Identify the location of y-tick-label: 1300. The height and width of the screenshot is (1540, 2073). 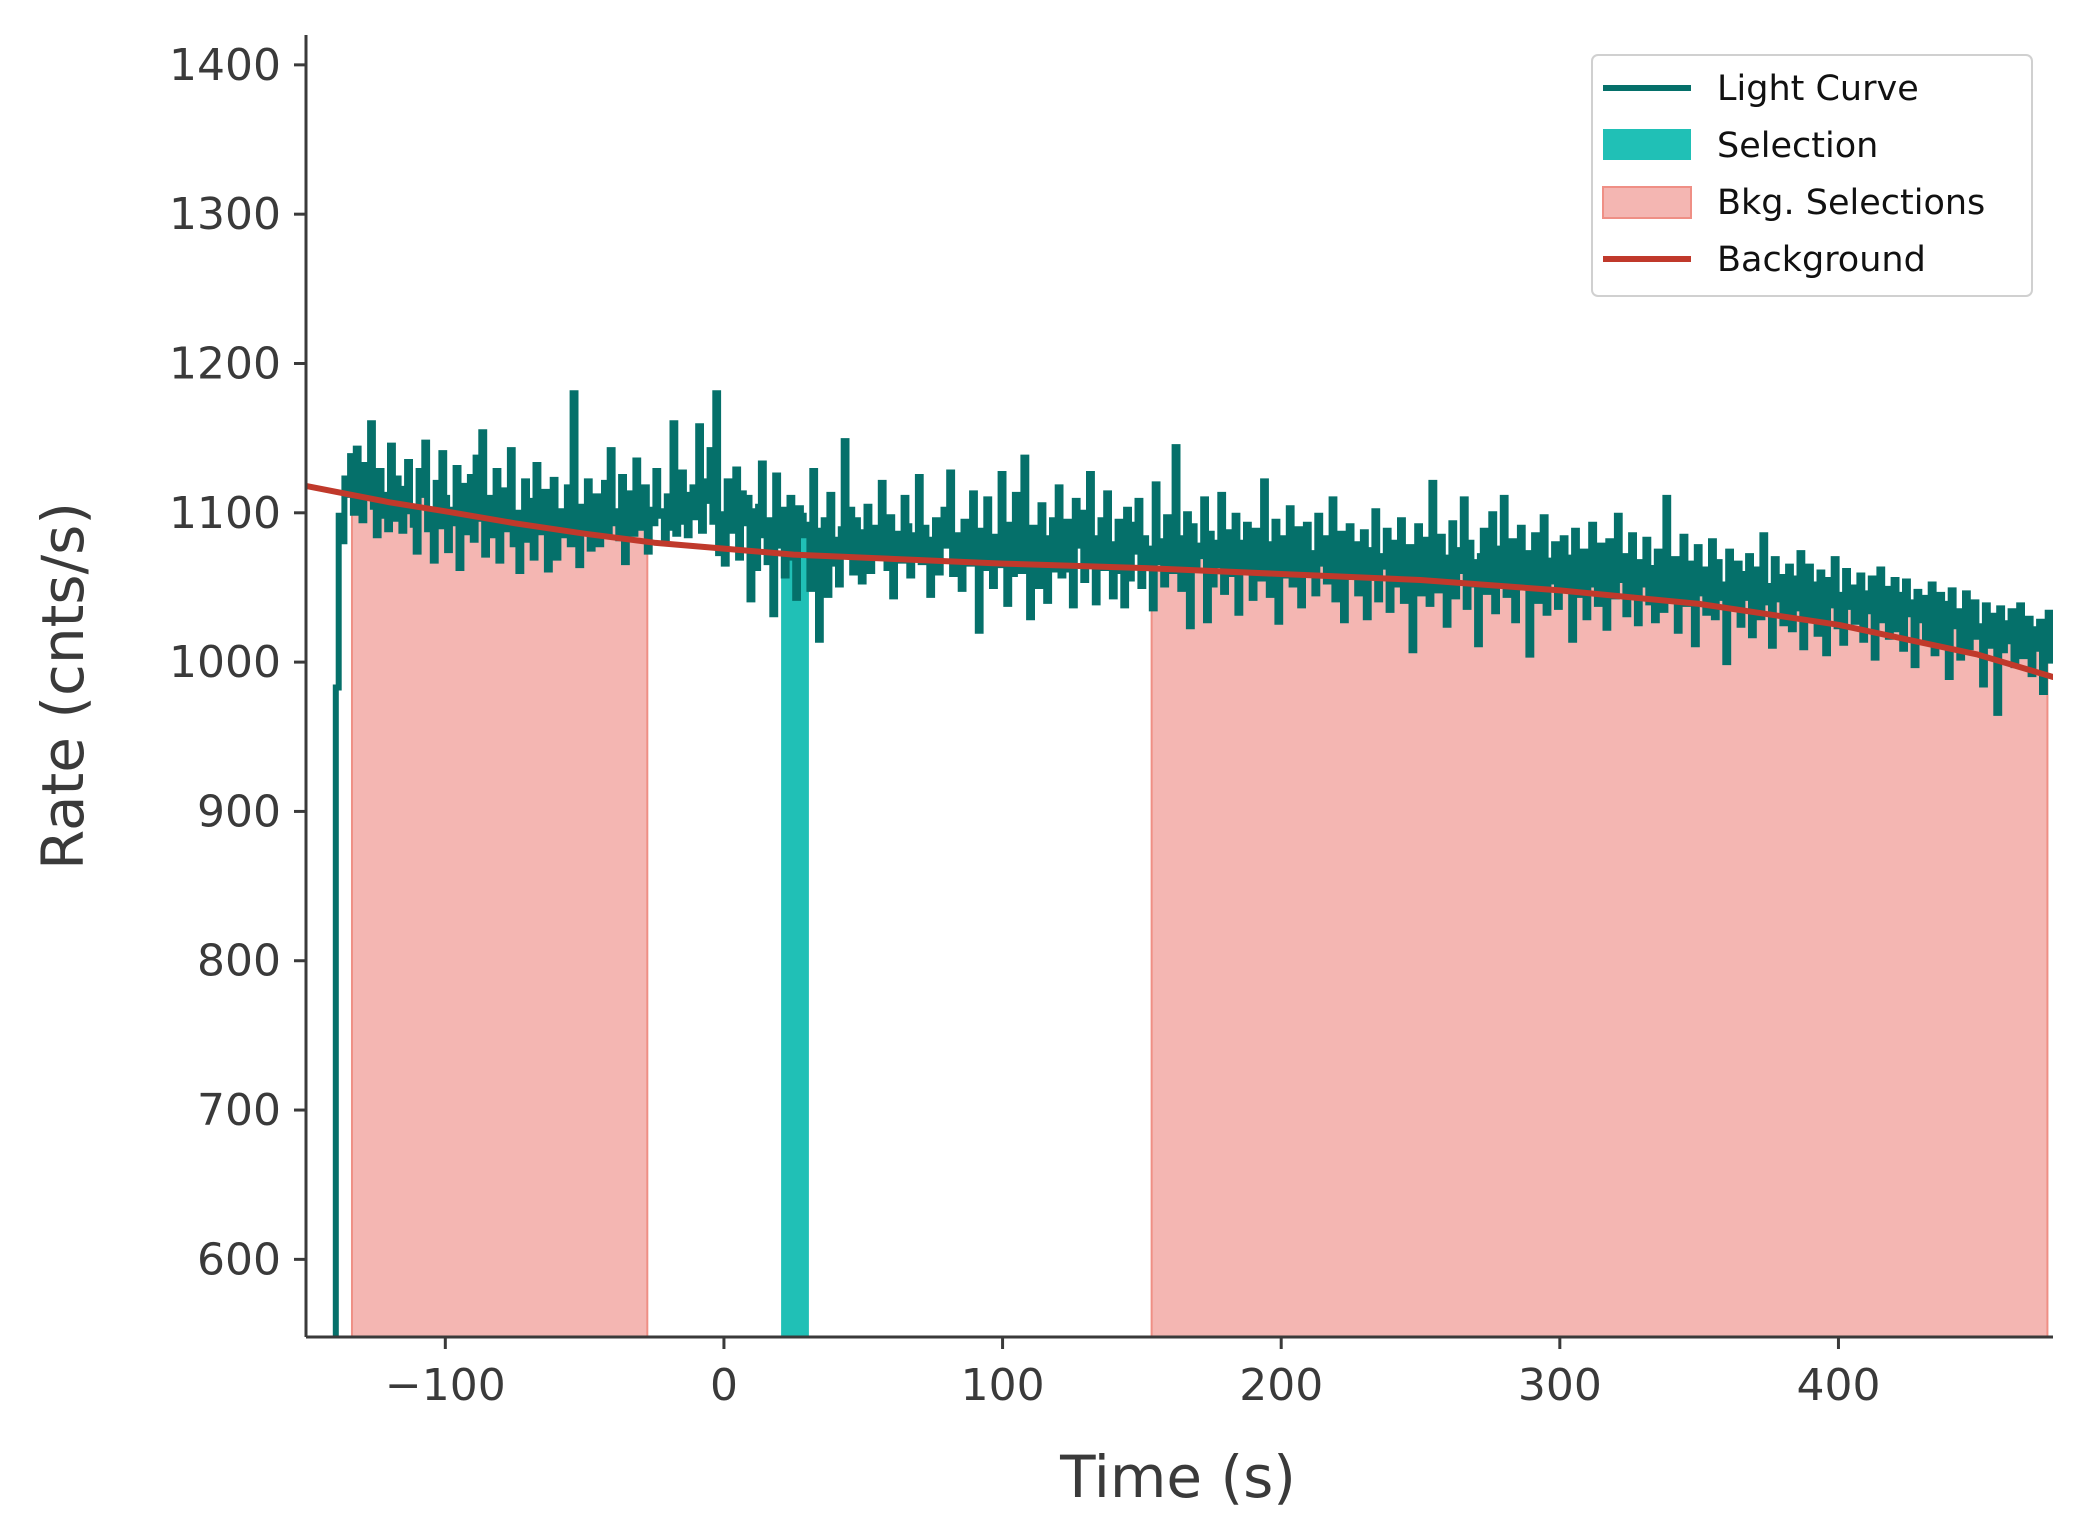
(225, 214).